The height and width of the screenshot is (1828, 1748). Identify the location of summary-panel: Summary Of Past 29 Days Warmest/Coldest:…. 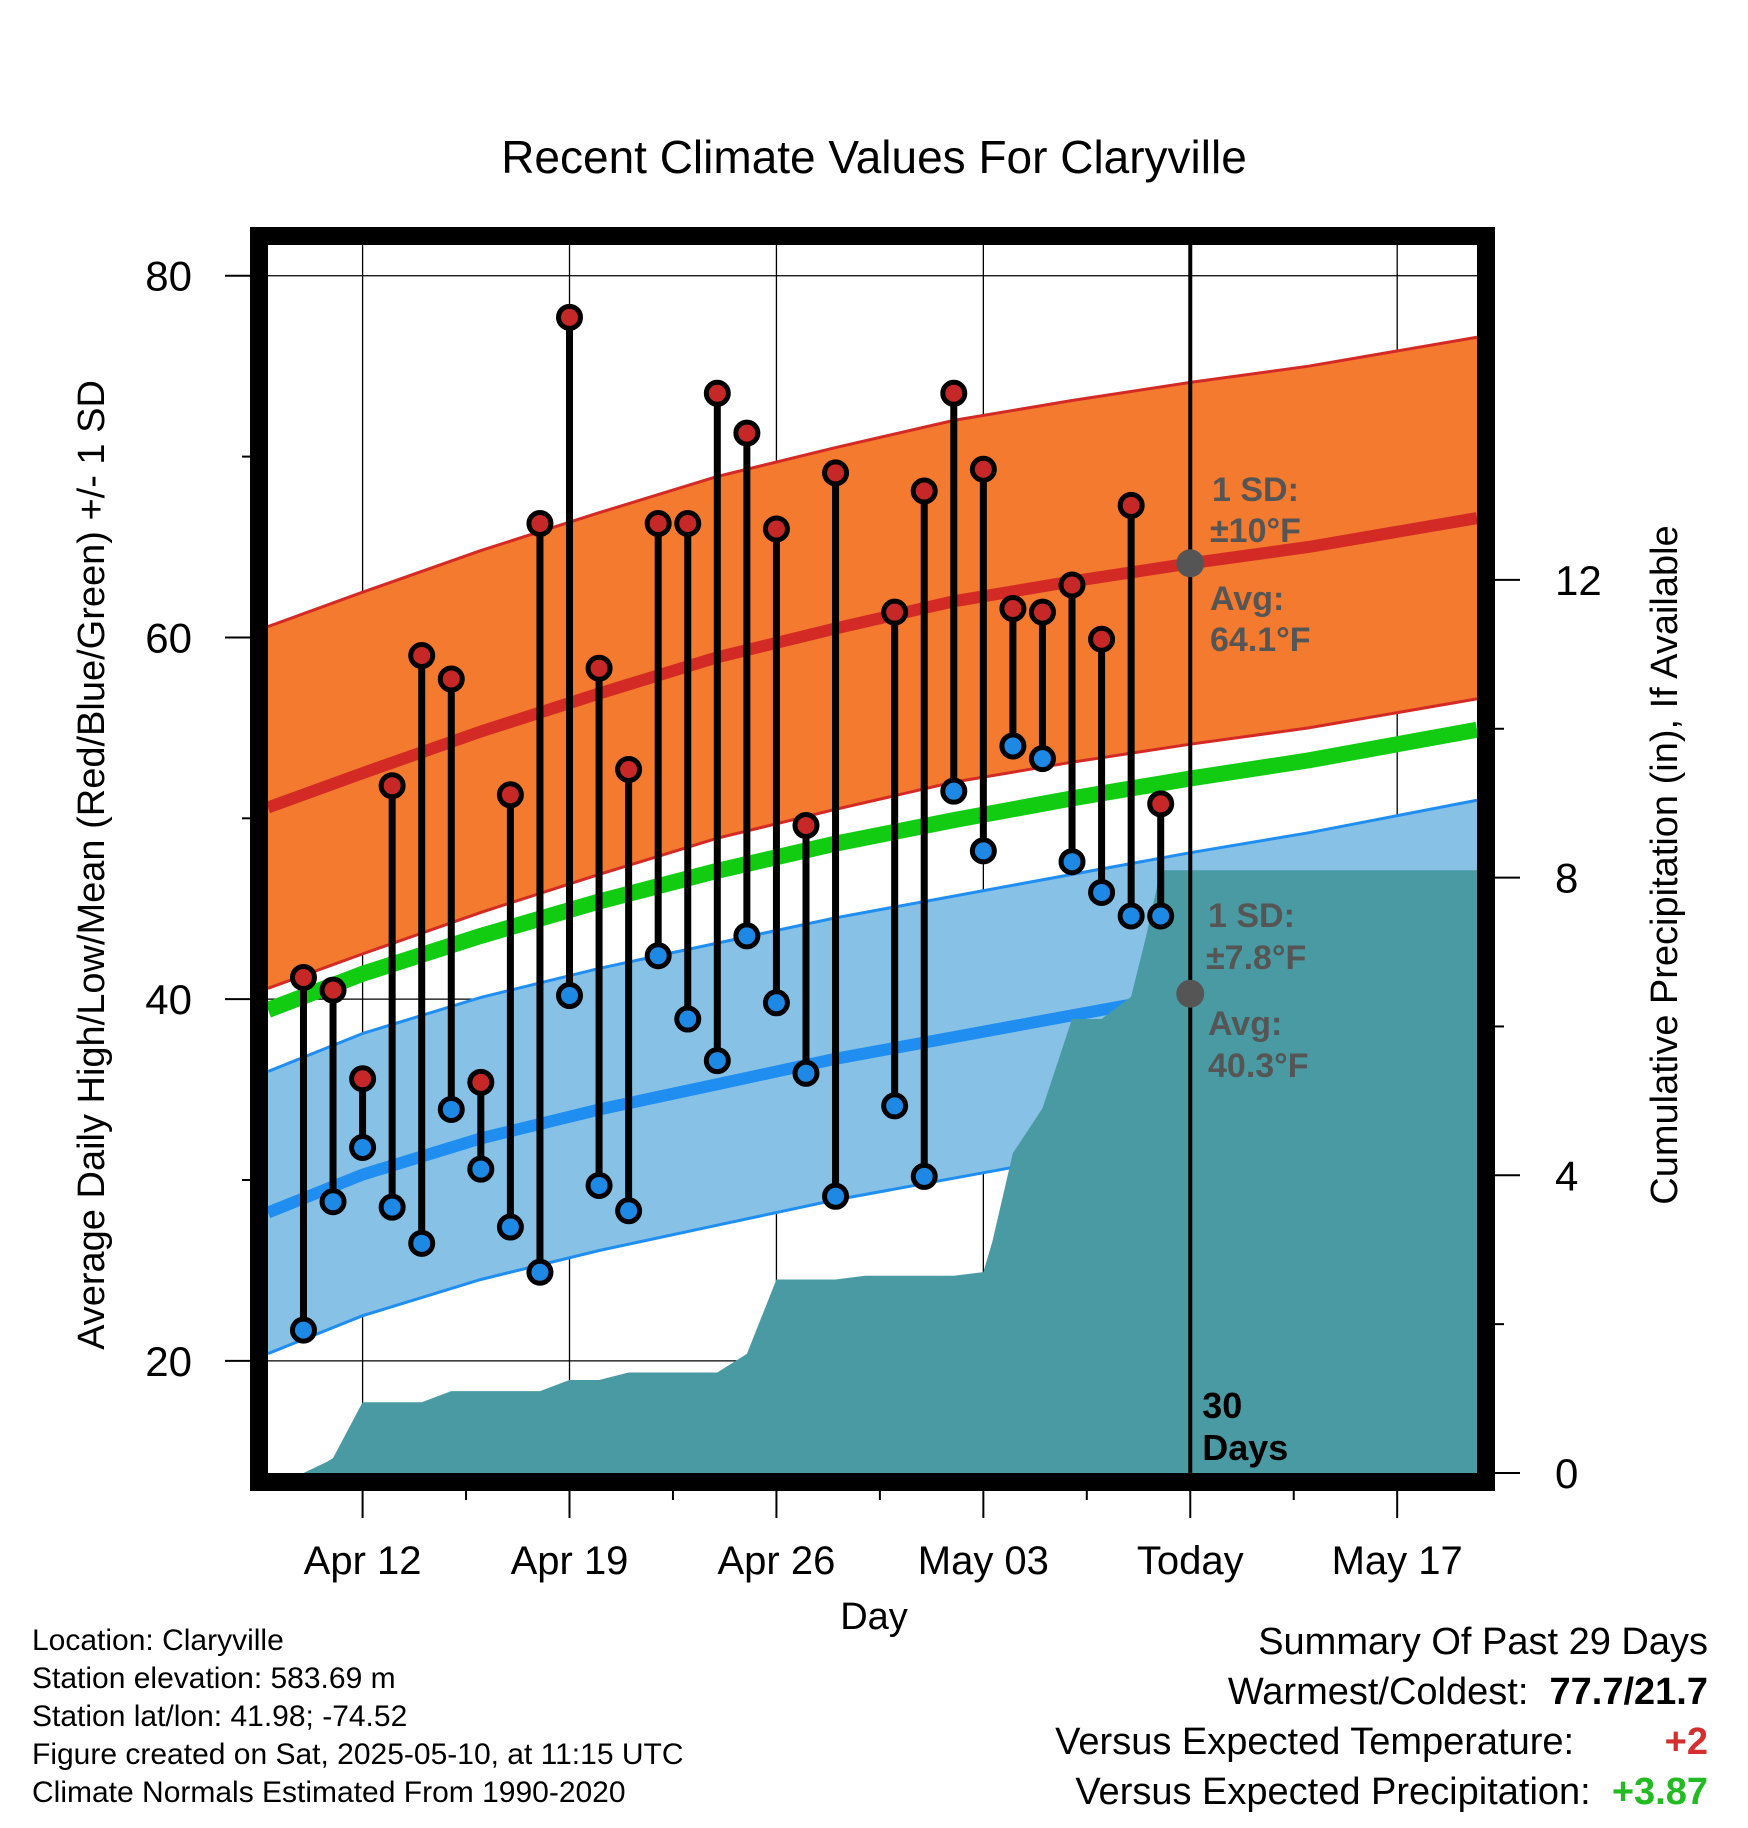
(1381, 1717).